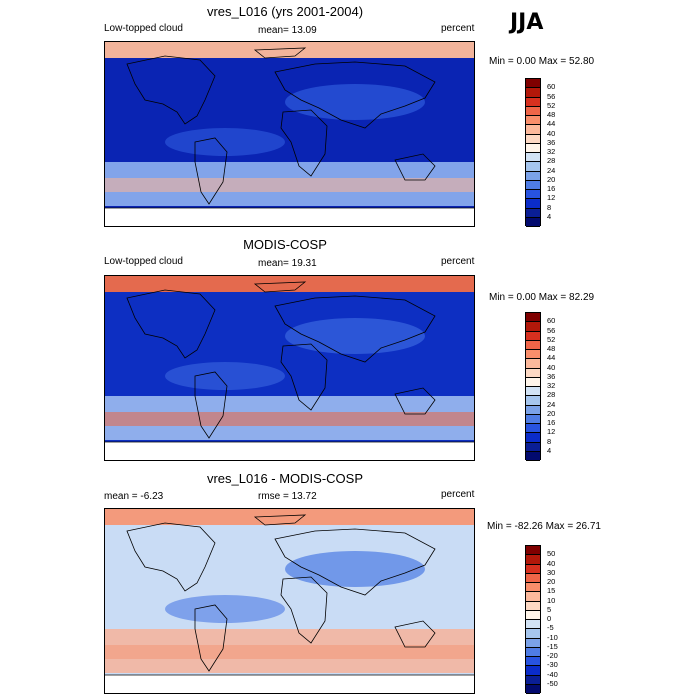  Describe the element at coordinates (551, 554) in the screenshot. I see `colorbar-tick-label: 50` at that location.